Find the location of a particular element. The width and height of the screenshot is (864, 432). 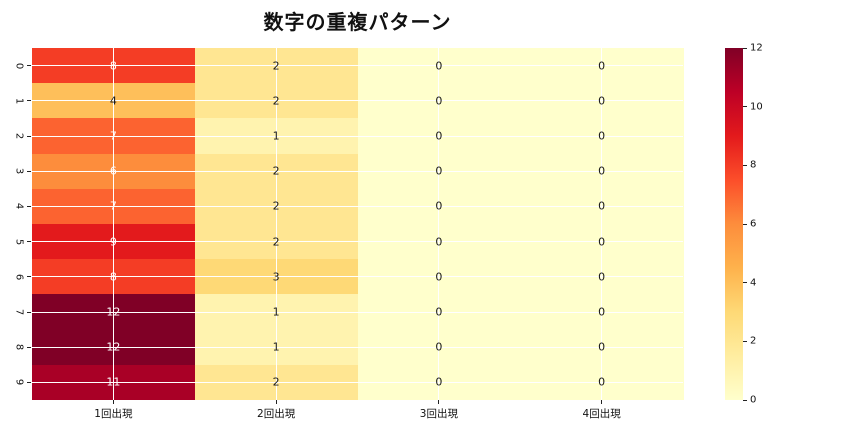

colorbar-tick-label: 8 is located at coordinates (753, 165).